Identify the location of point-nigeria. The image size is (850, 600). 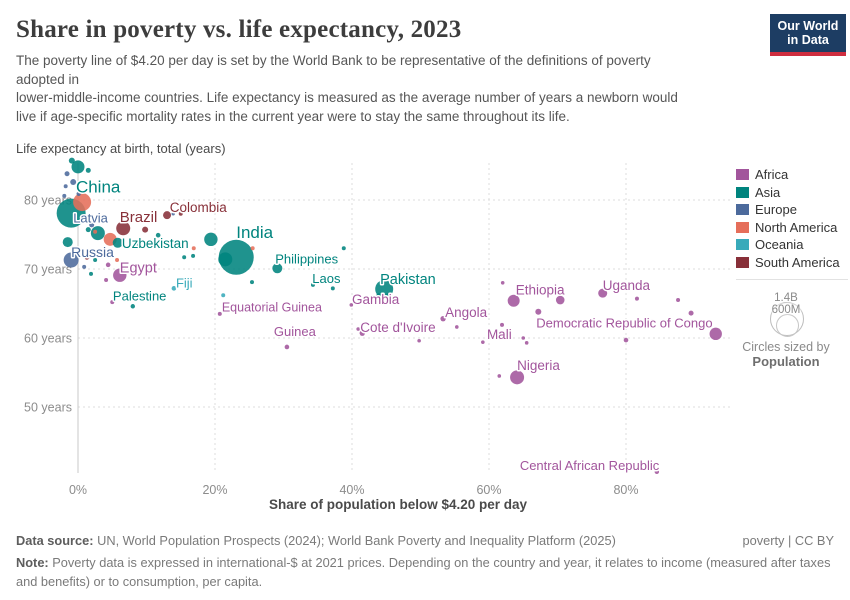
(517, 377).